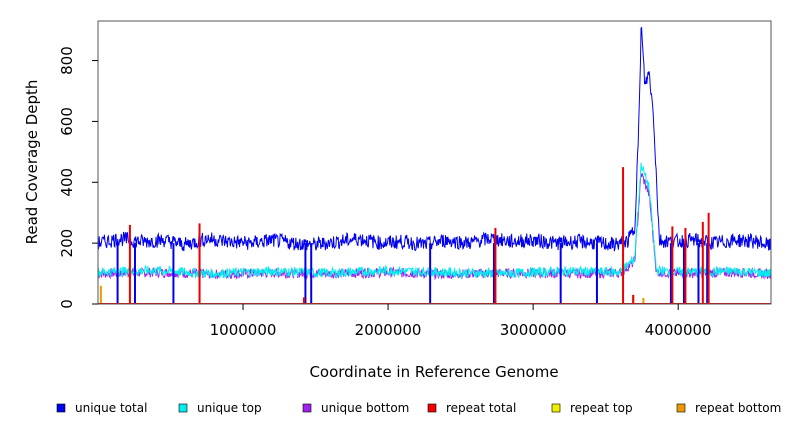 The height and width of the screenshot is (432, 792). Describe the element at coordinates (432, 408) in the screenshot. I see `legend-swatch-repeat-total` at that location.